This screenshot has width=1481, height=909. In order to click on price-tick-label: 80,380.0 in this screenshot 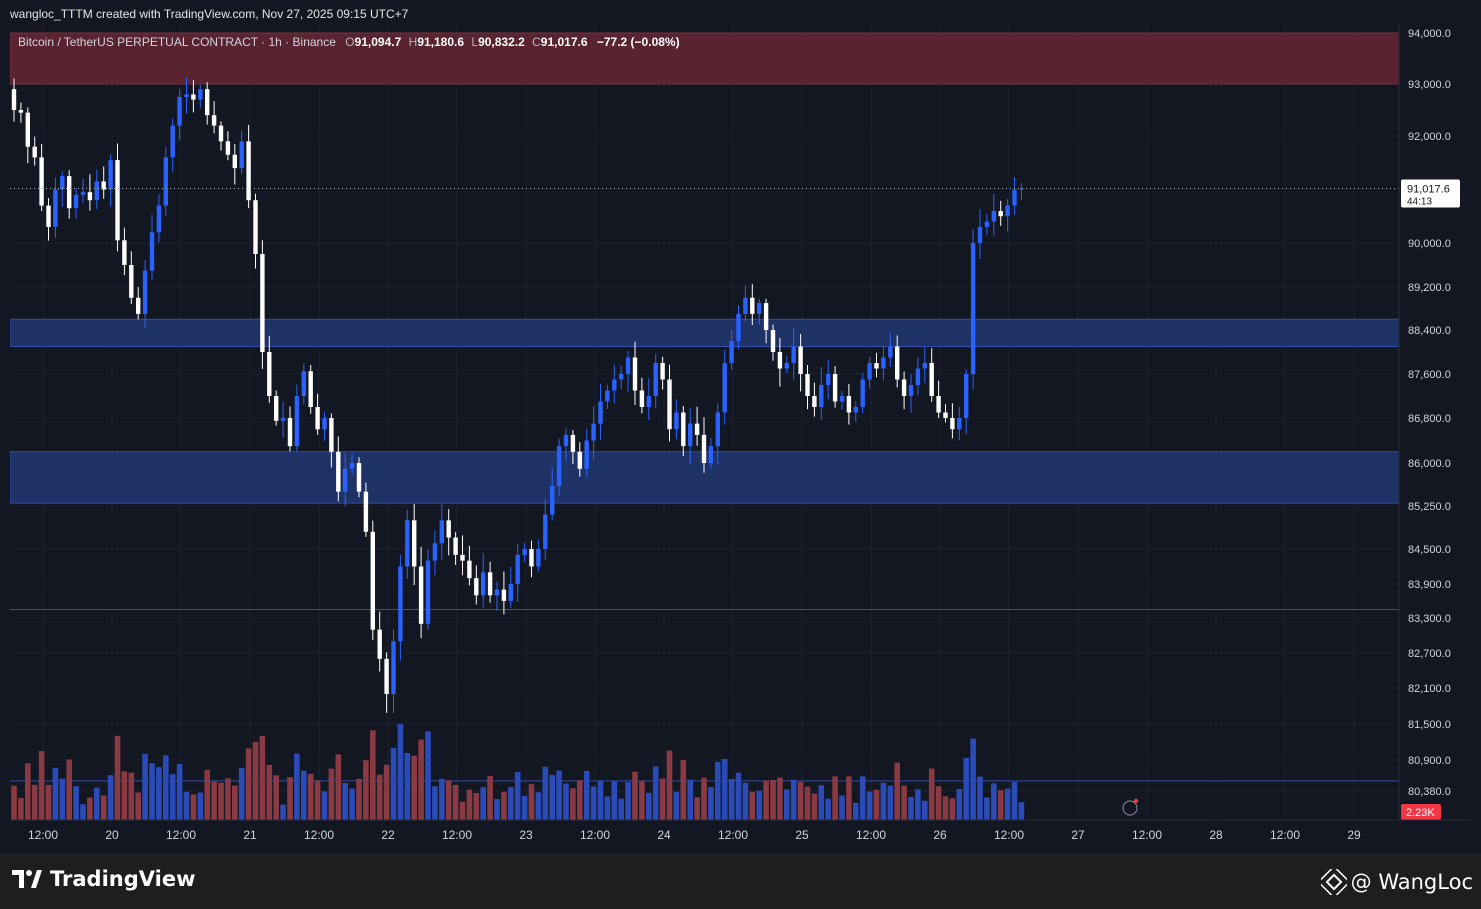, I will do `click(1429, 792)`.